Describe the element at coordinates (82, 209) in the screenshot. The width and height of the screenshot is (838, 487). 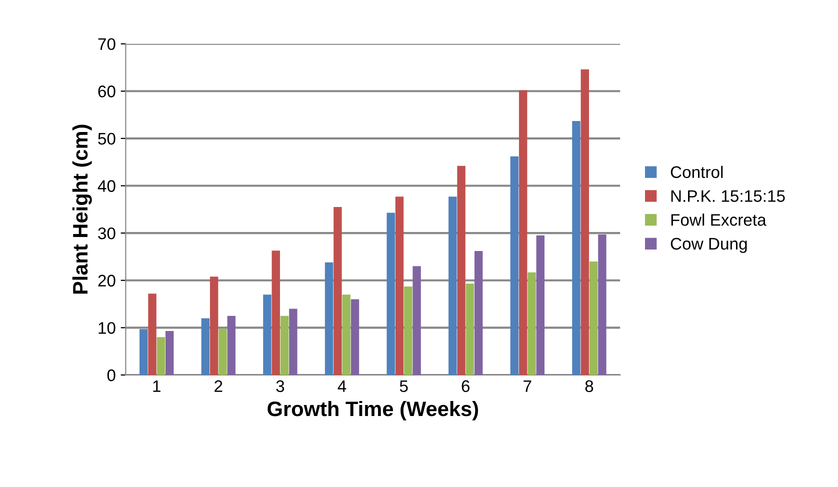
I see `y-axis-title: Plant Height (cm)` at that location.